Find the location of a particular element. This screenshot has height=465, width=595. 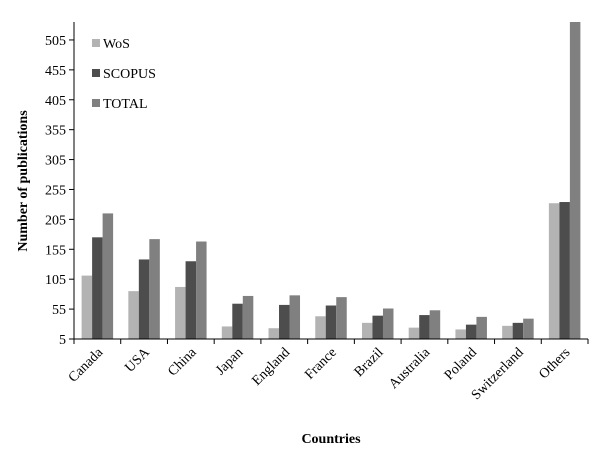

x-category-label: Brazil is located at coordinates (369, 362).